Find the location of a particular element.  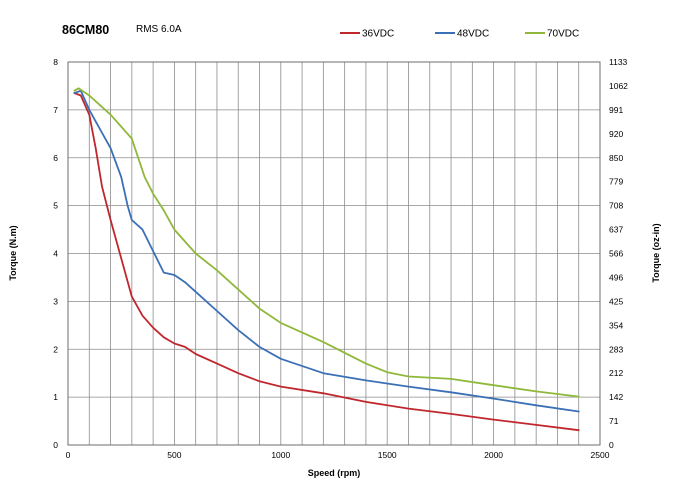

legend-label-70vdc: 70VDC is located at coordinates (563, 34).